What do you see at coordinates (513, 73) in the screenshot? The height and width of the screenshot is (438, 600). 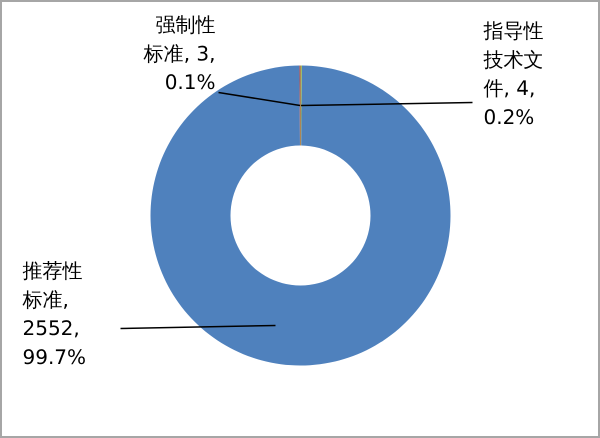 I see `slice-label: 指导性技术文件, 4, 0.2%` at bounding box center [513, 73].